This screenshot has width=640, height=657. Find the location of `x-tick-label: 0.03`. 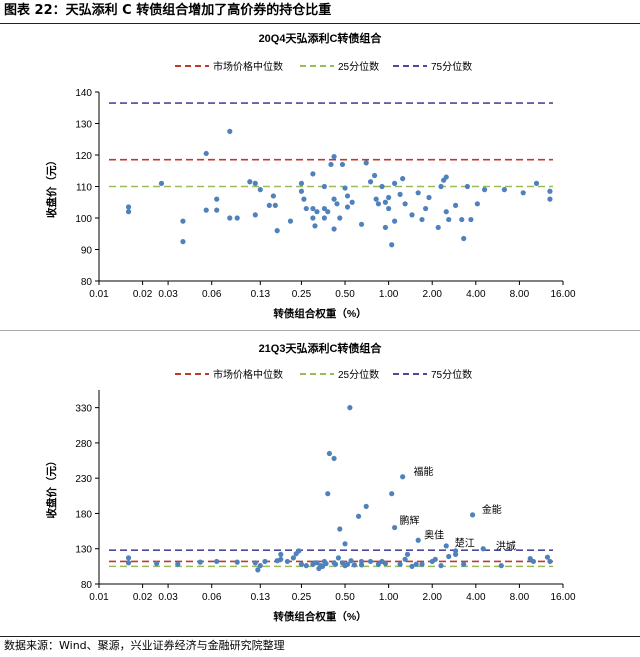

x-tick-label: 0.03 is located at coordinates (168, 597).